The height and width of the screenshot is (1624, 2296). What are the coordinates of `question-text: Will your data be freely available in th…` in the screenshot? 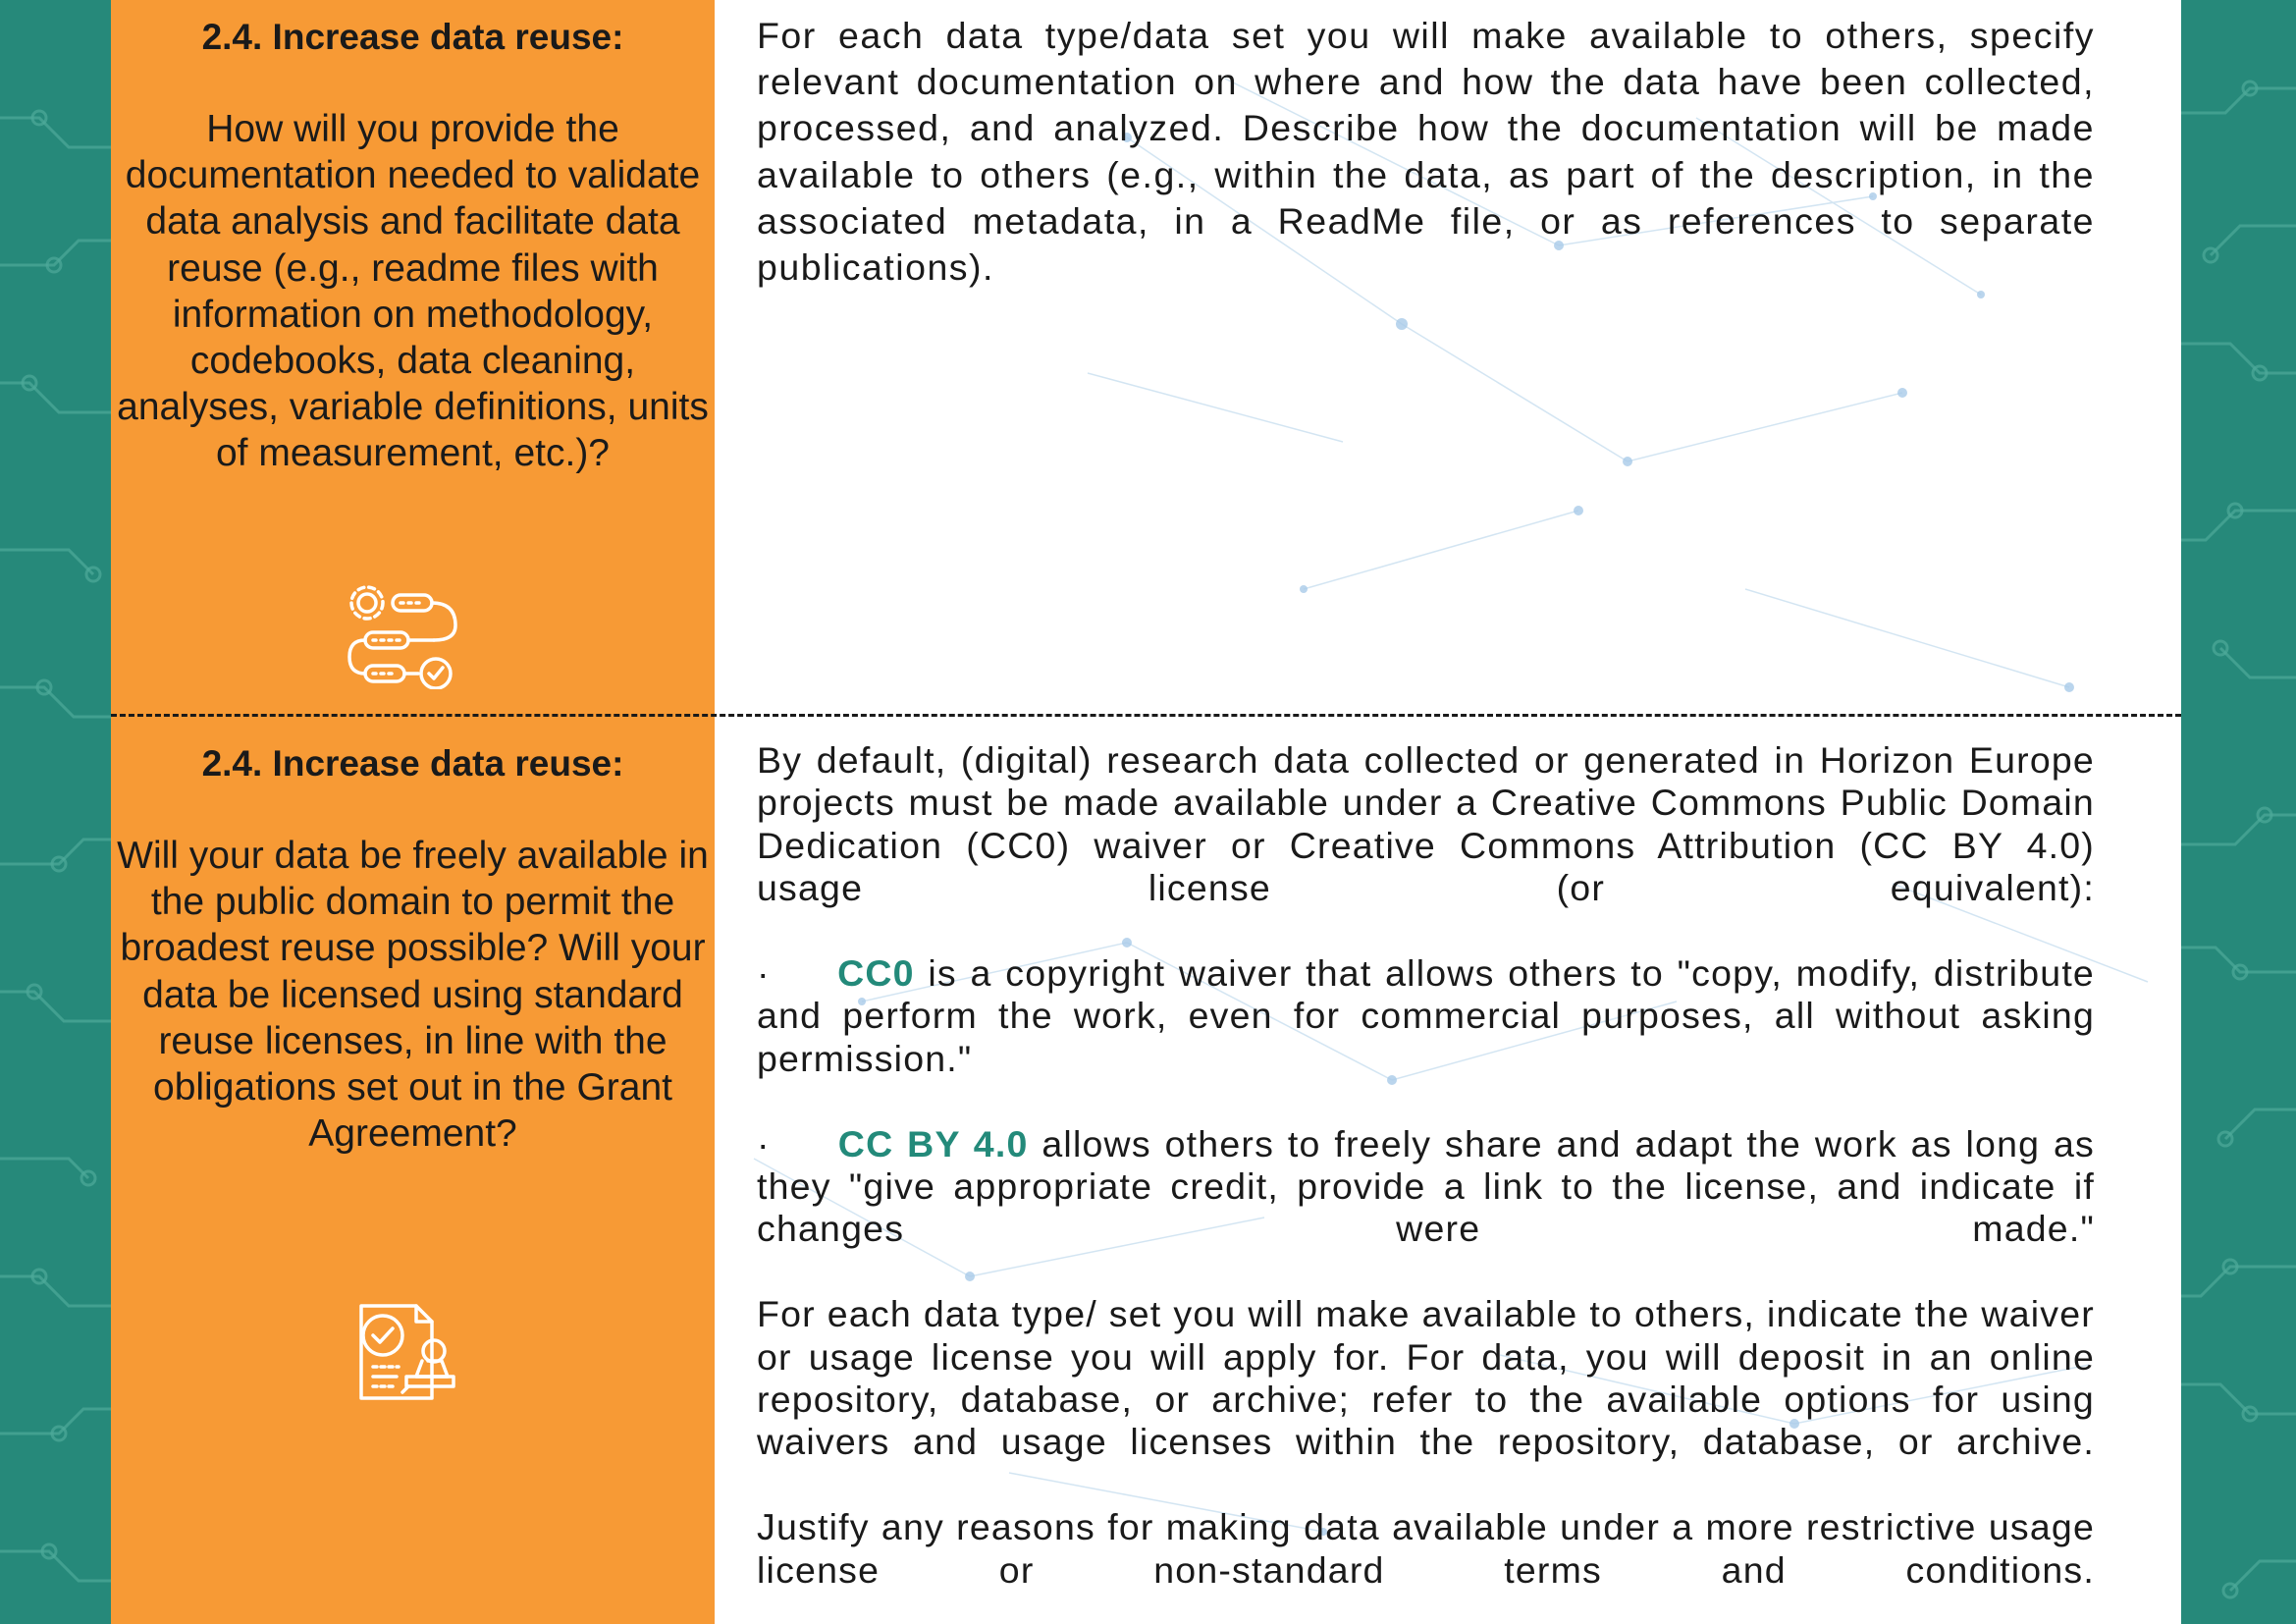 It's located at (413, 995).